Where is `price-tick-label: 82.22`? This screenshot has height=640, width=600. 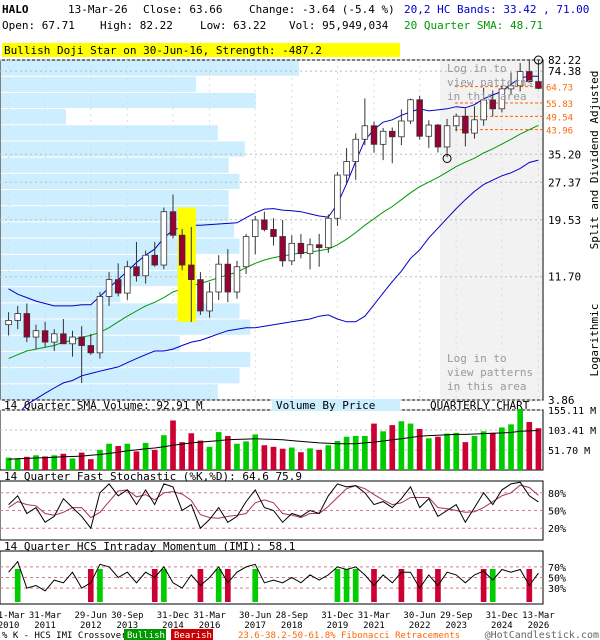 price-tick-label: 82.22 is located at coordinates (564, 60).